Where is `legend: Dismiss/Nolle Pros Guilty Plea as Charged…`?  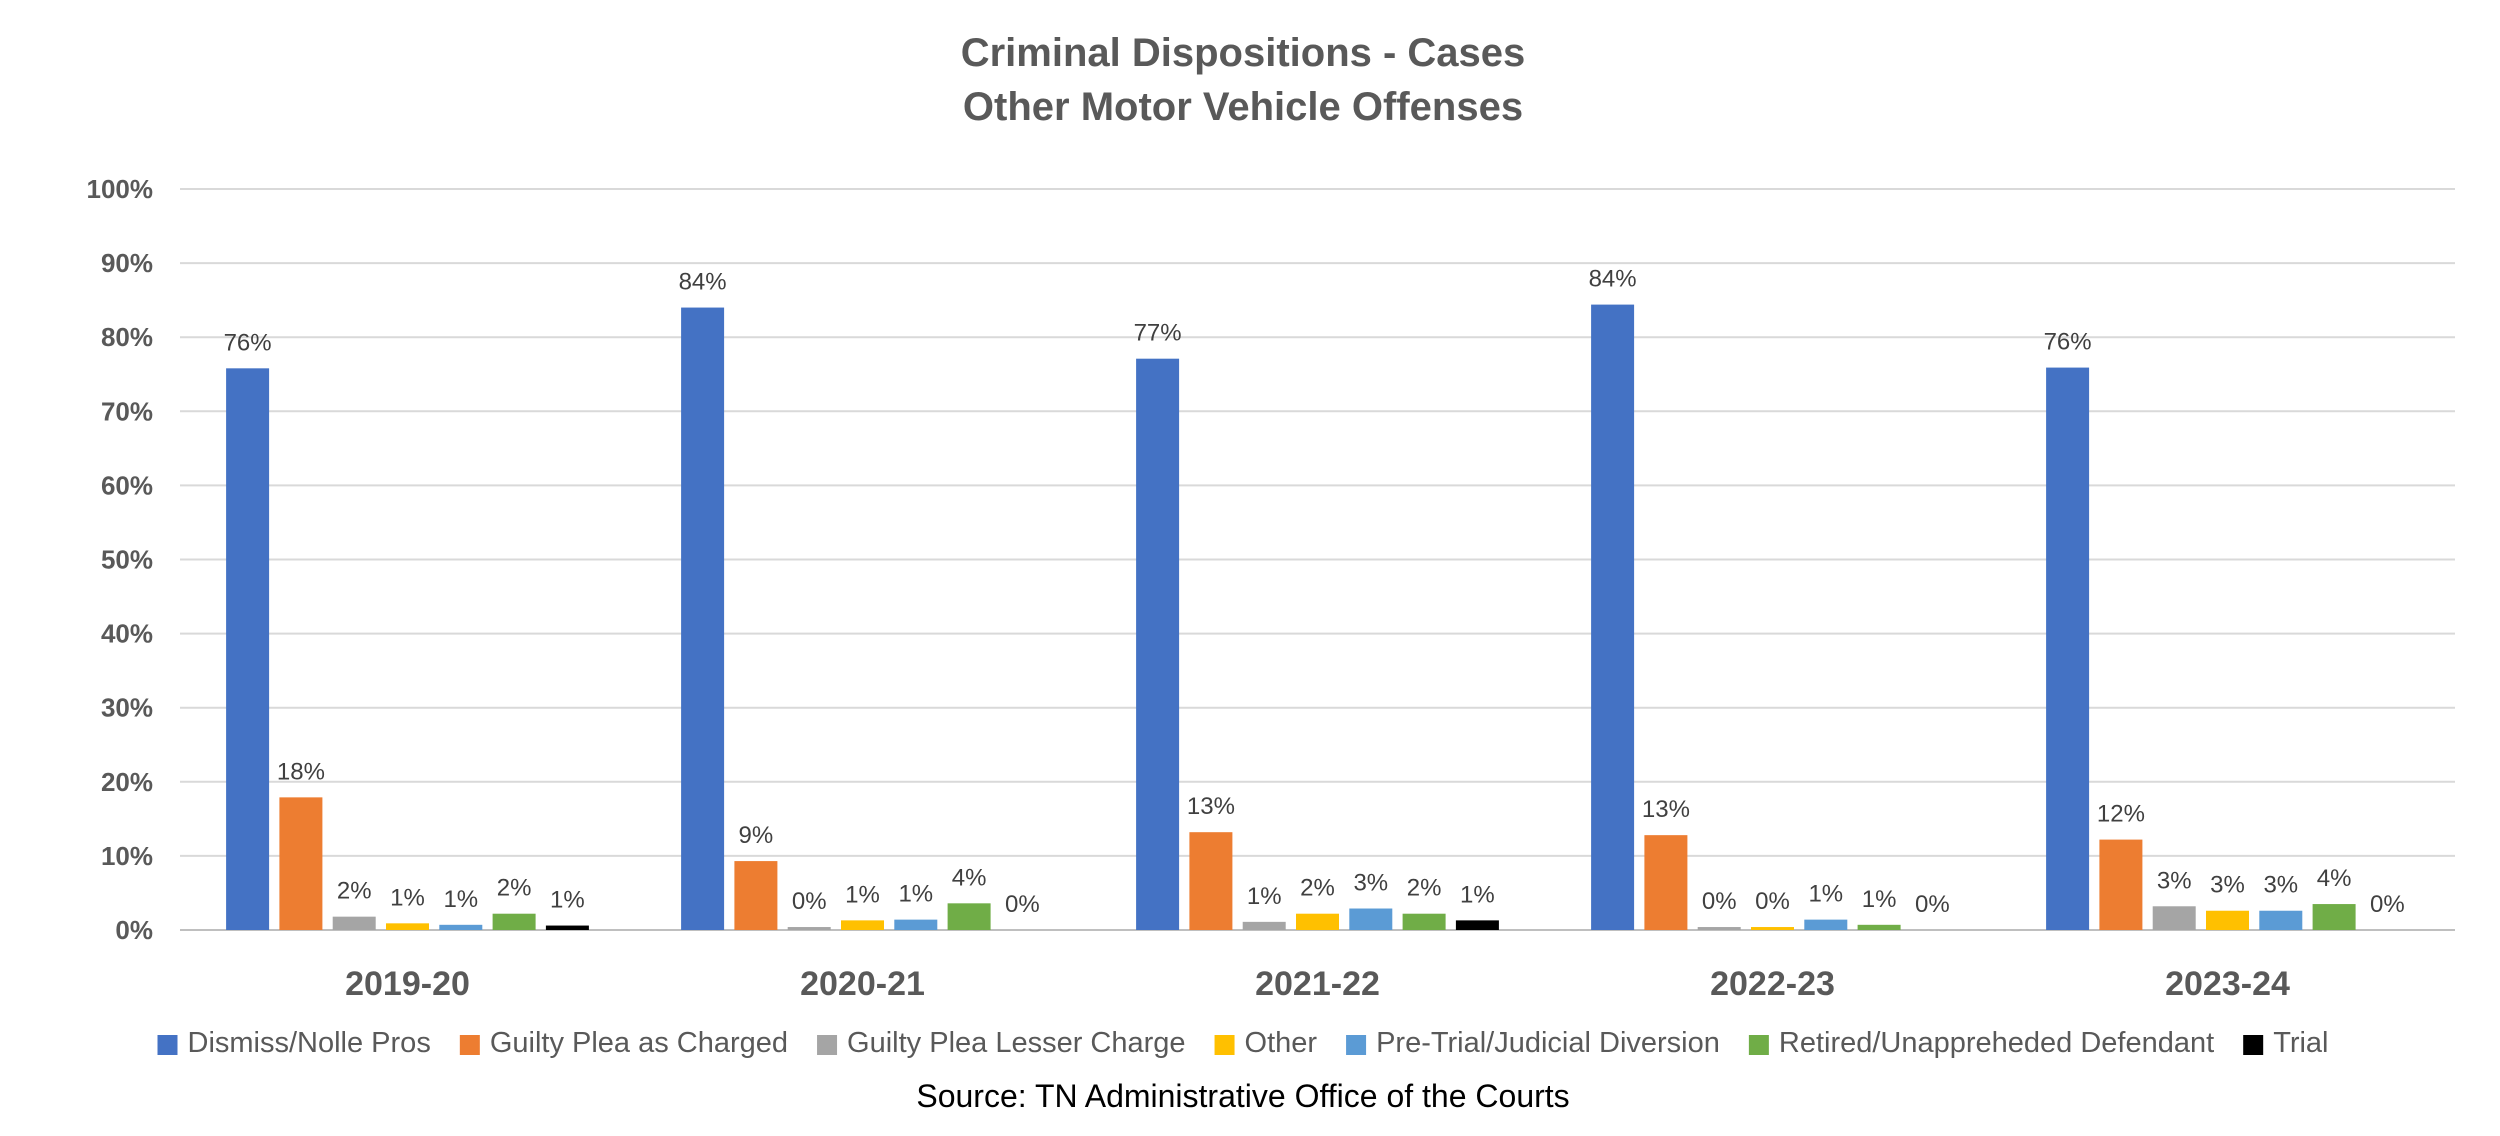 legend: Dismiss/Nolle Pros Guilty Plea as Charged… is located at coordinates (1243, 1043).